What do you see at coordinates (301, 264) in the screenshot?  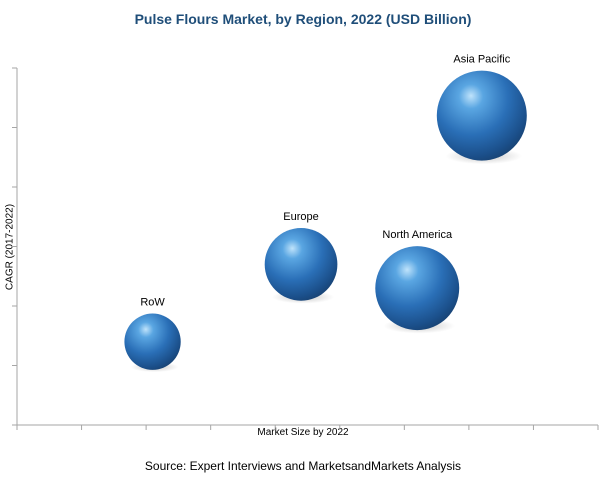 I see `bubble-europe` at bounding box center [301, 264].